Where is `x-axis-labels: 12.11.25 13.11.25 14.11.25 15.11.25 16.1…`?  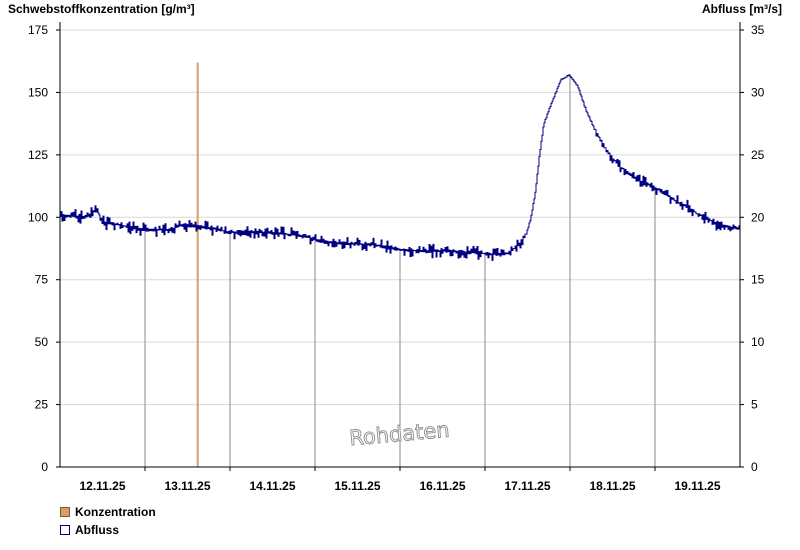
x-axis-labels: 12.11.25 13.11.25 14.11.25 15.11.25 16.1… is located at coordinates (399, 486).